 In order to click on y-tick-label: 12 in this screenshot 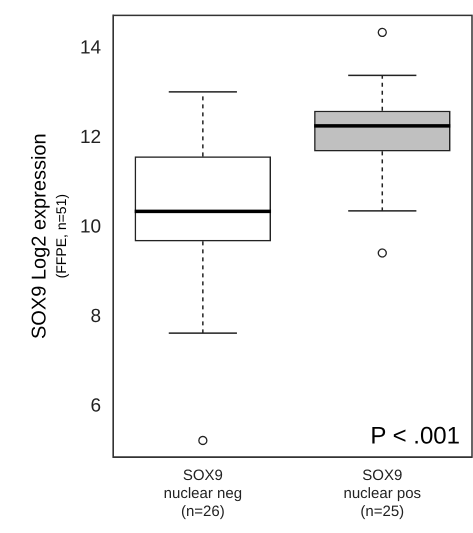, I will do `click(91, 137)`.